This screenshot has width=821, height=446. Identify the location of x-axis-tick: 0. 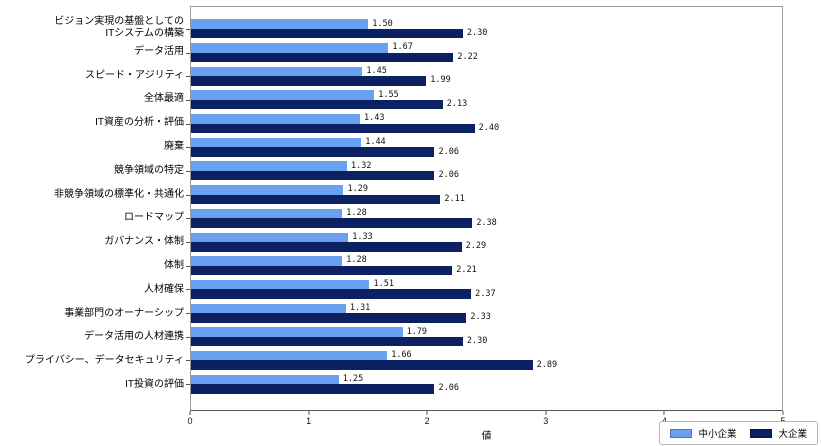
(190, 418).